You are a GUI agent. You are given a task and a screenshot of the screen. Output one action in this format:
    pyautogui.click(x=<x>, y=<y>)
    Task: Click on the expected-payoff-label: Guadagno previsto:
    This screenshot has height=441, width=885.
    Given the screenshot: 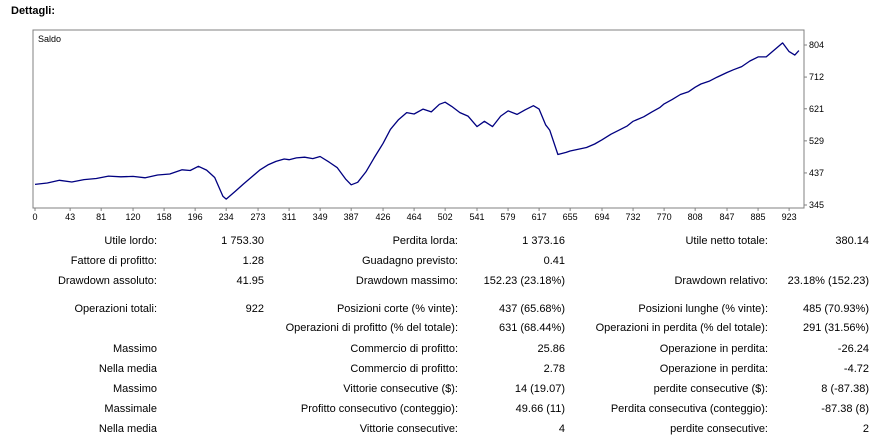 What is the action you would take?
    pyautogui.click(x=409, y=261)
    